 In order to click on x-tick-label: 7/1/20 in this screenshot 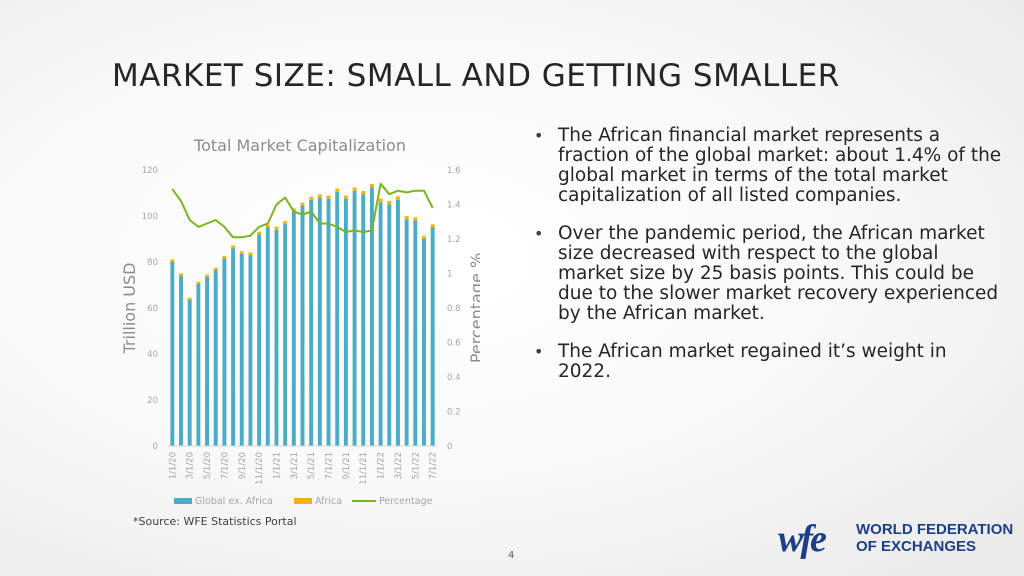, I will do `click(225, 465)`.